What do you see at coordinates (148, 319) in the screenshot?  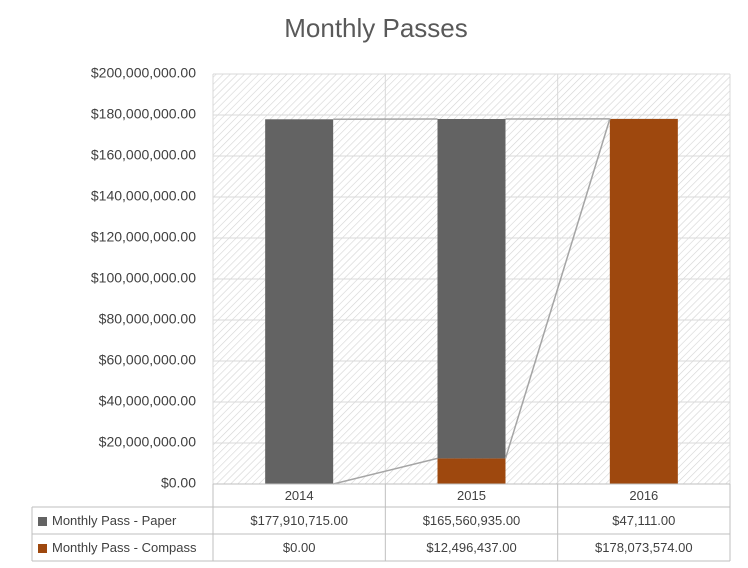 I see `y-tick-label: $80,000,000.00` at bounding box center [148, 319].